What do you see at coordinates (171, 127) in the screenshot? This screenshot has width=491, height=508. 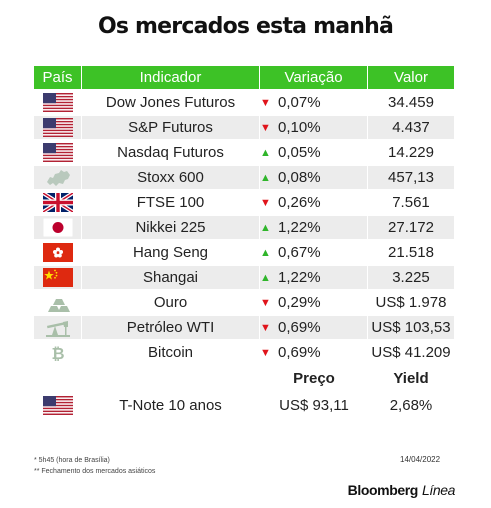 I see `indicator-name: S&P Futuros` at bounding box center [171, 127].